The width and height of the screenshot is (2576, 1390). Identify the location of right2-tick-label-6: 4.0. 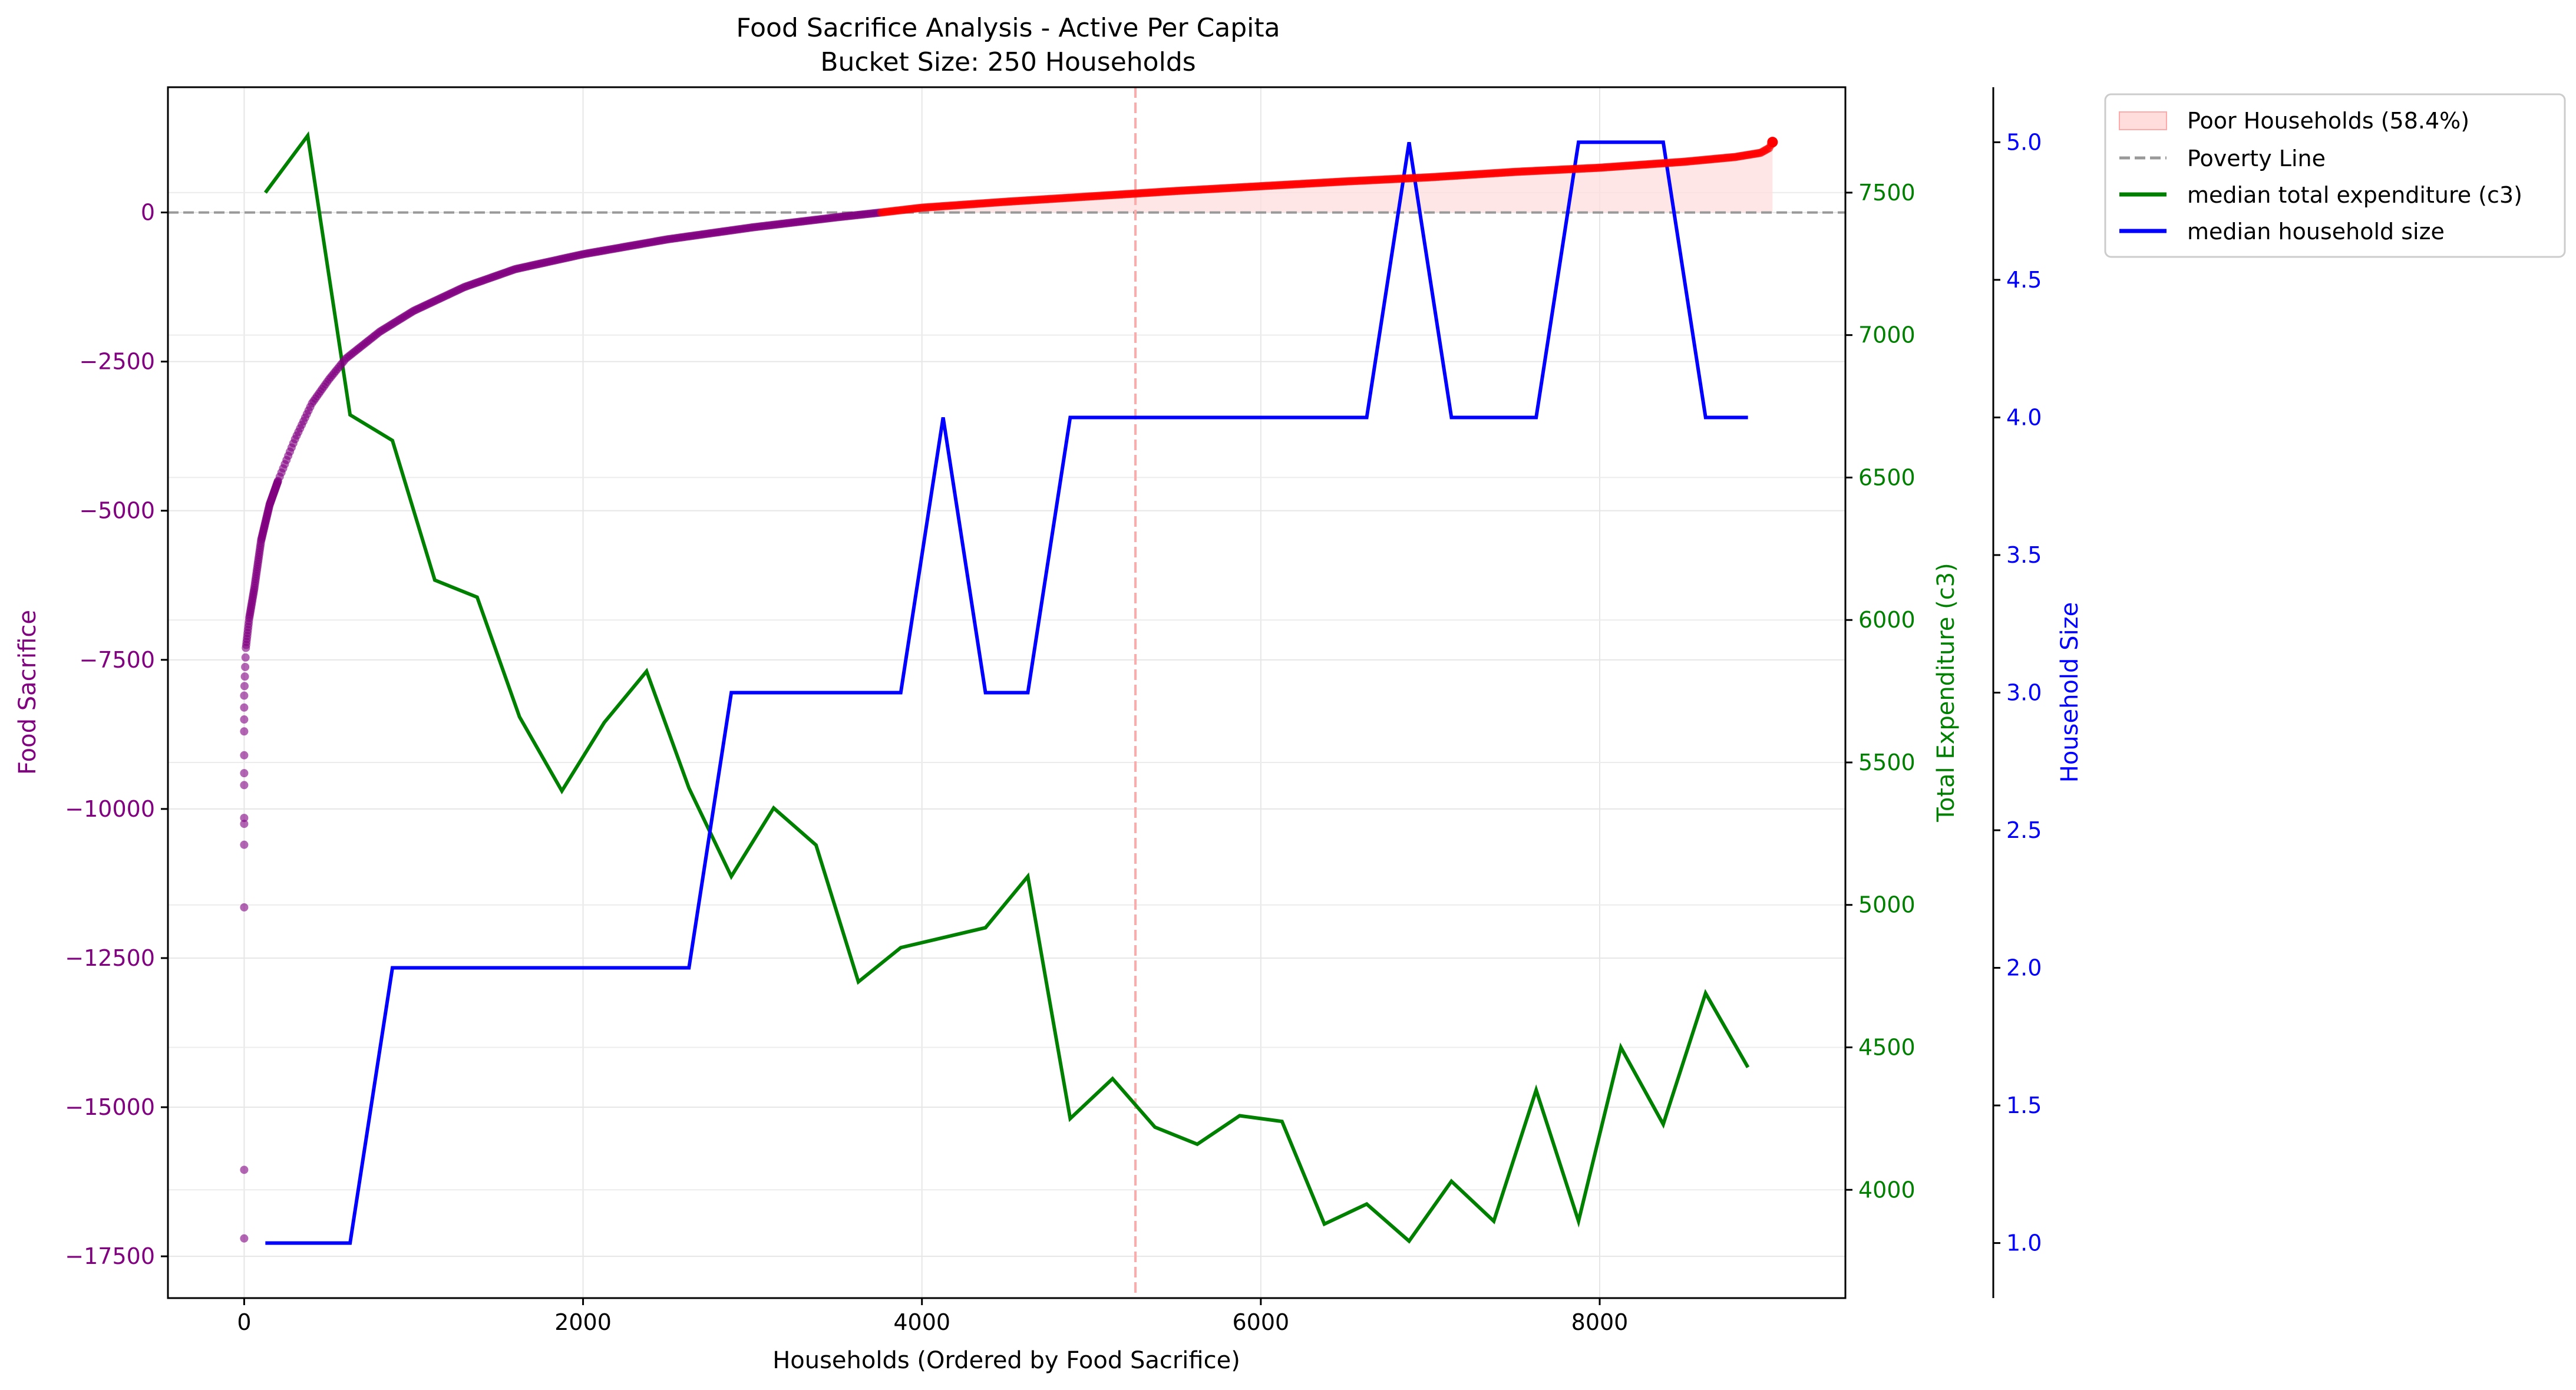
(2024, 417).